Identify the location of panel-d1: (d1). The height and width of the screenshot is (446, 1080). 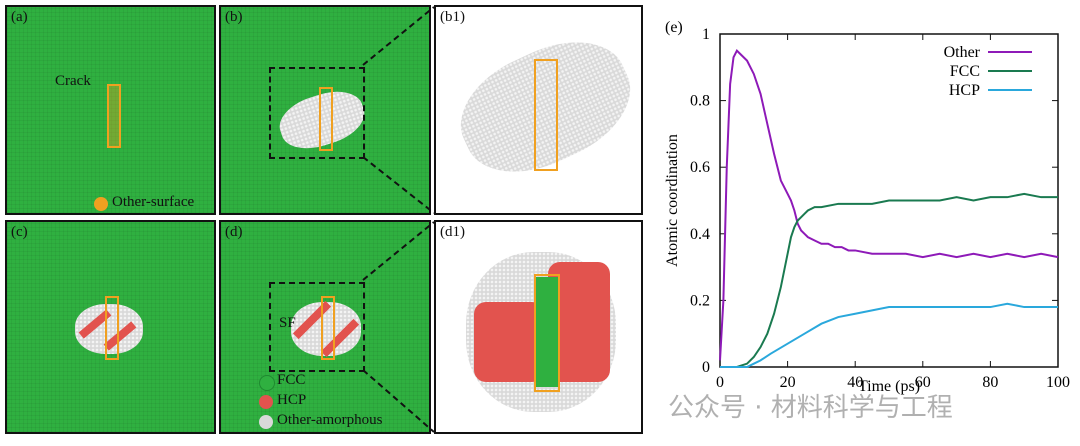
(538, 327).